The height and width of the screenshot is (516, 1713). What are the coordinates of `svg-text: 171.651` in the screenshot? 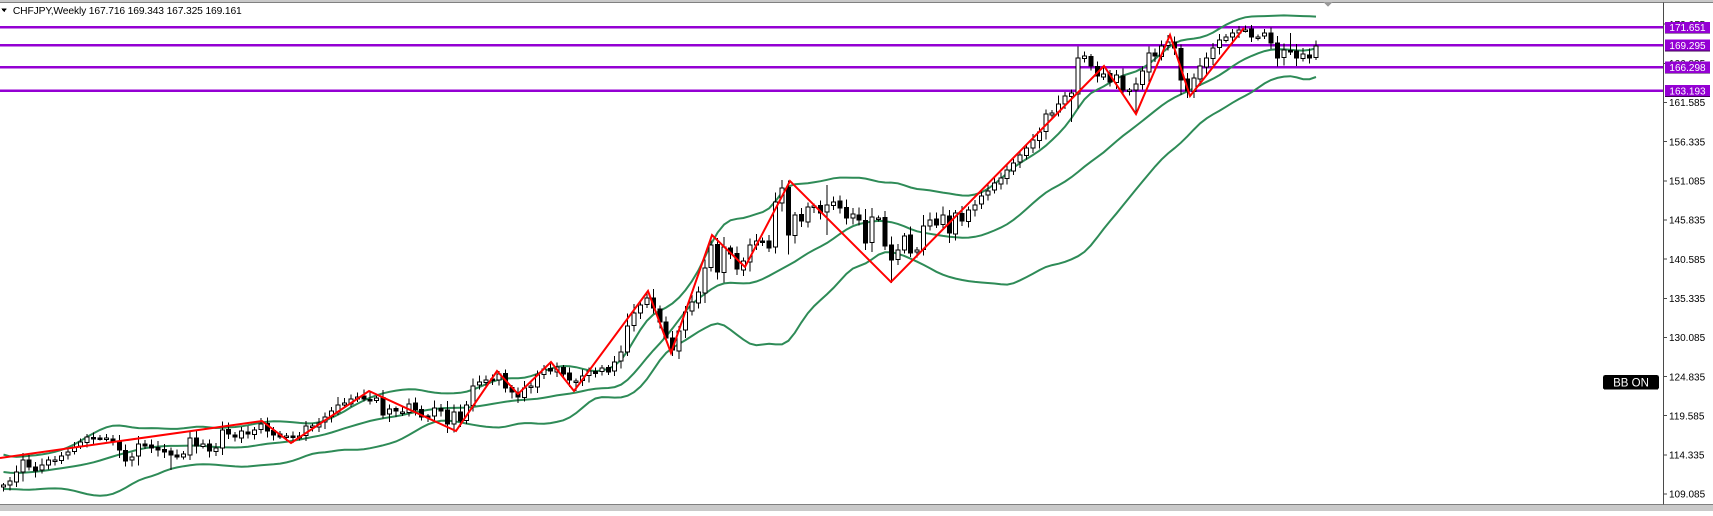 It's located at (1687, 28).